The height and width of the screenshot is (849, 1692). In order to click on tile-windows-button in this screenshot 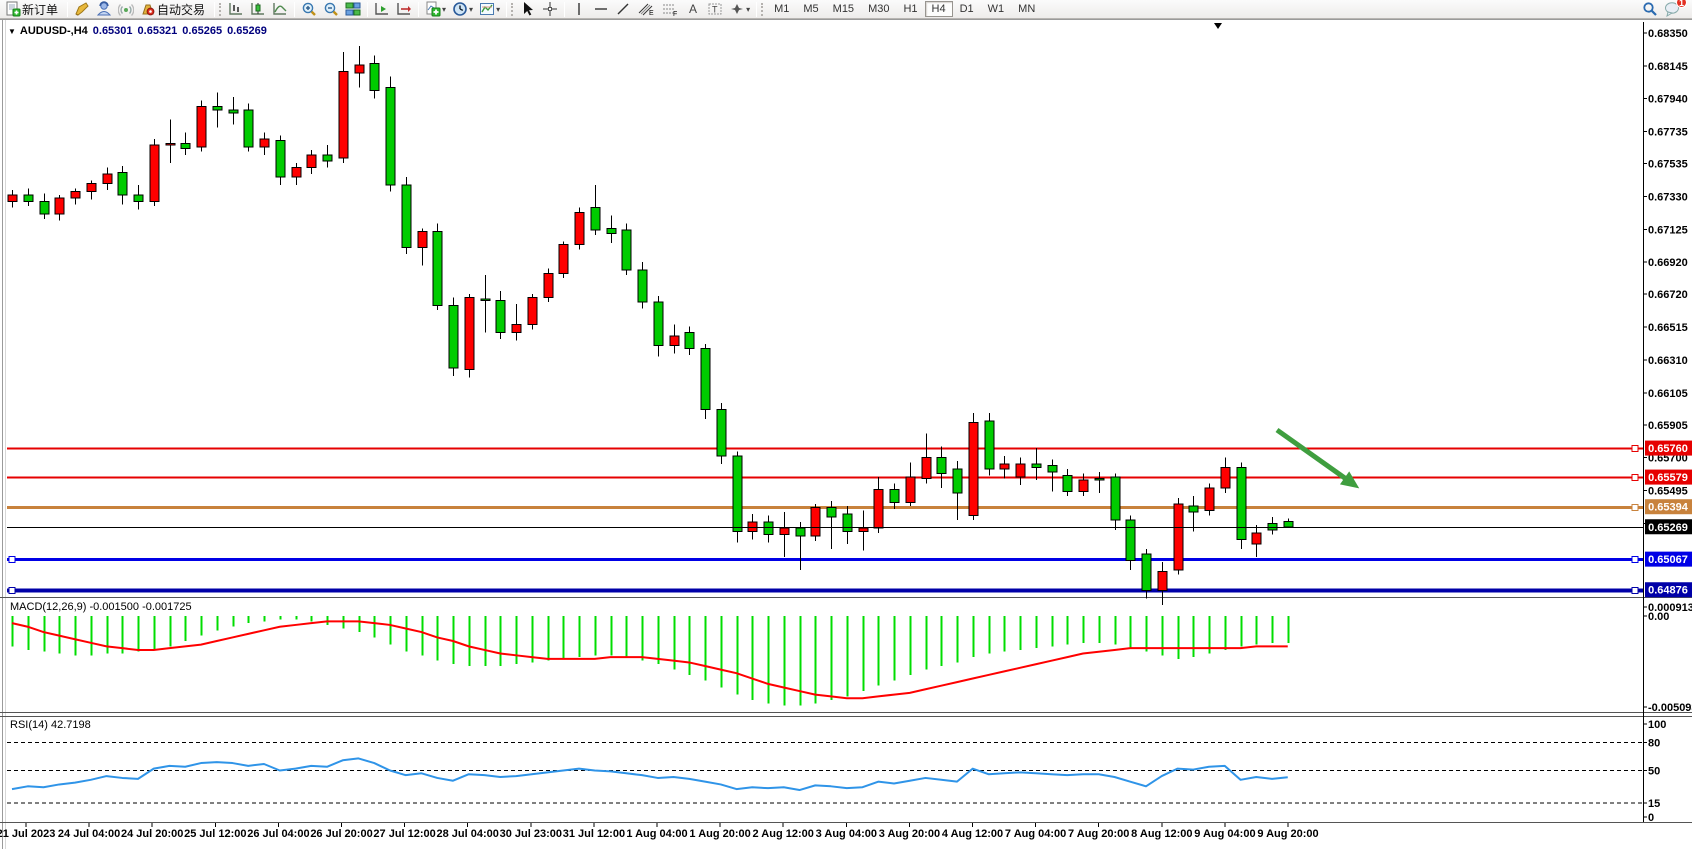, I will do `click(353, 9)`.